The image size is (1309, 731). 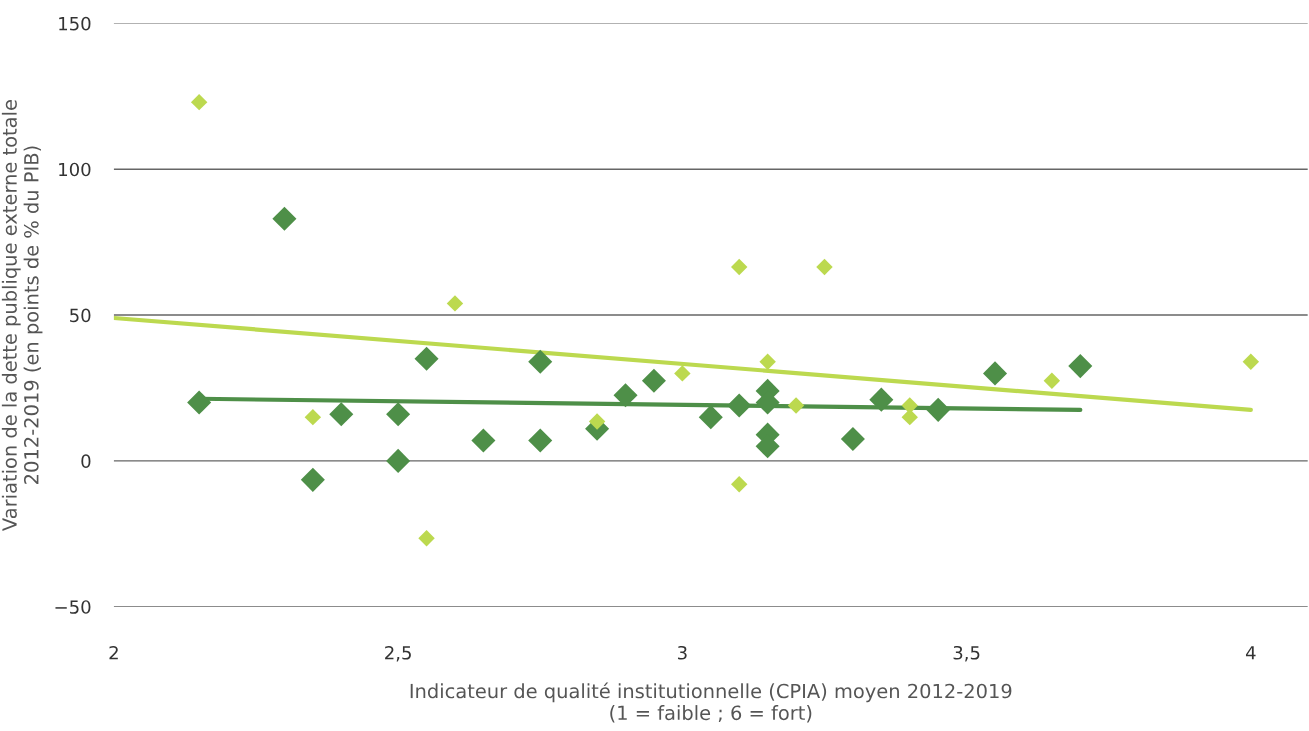 What do you see at coordinates (398, 653) in the screenshot?
I see `x-tick-label: 2,5` at bounding box center [398, 653].